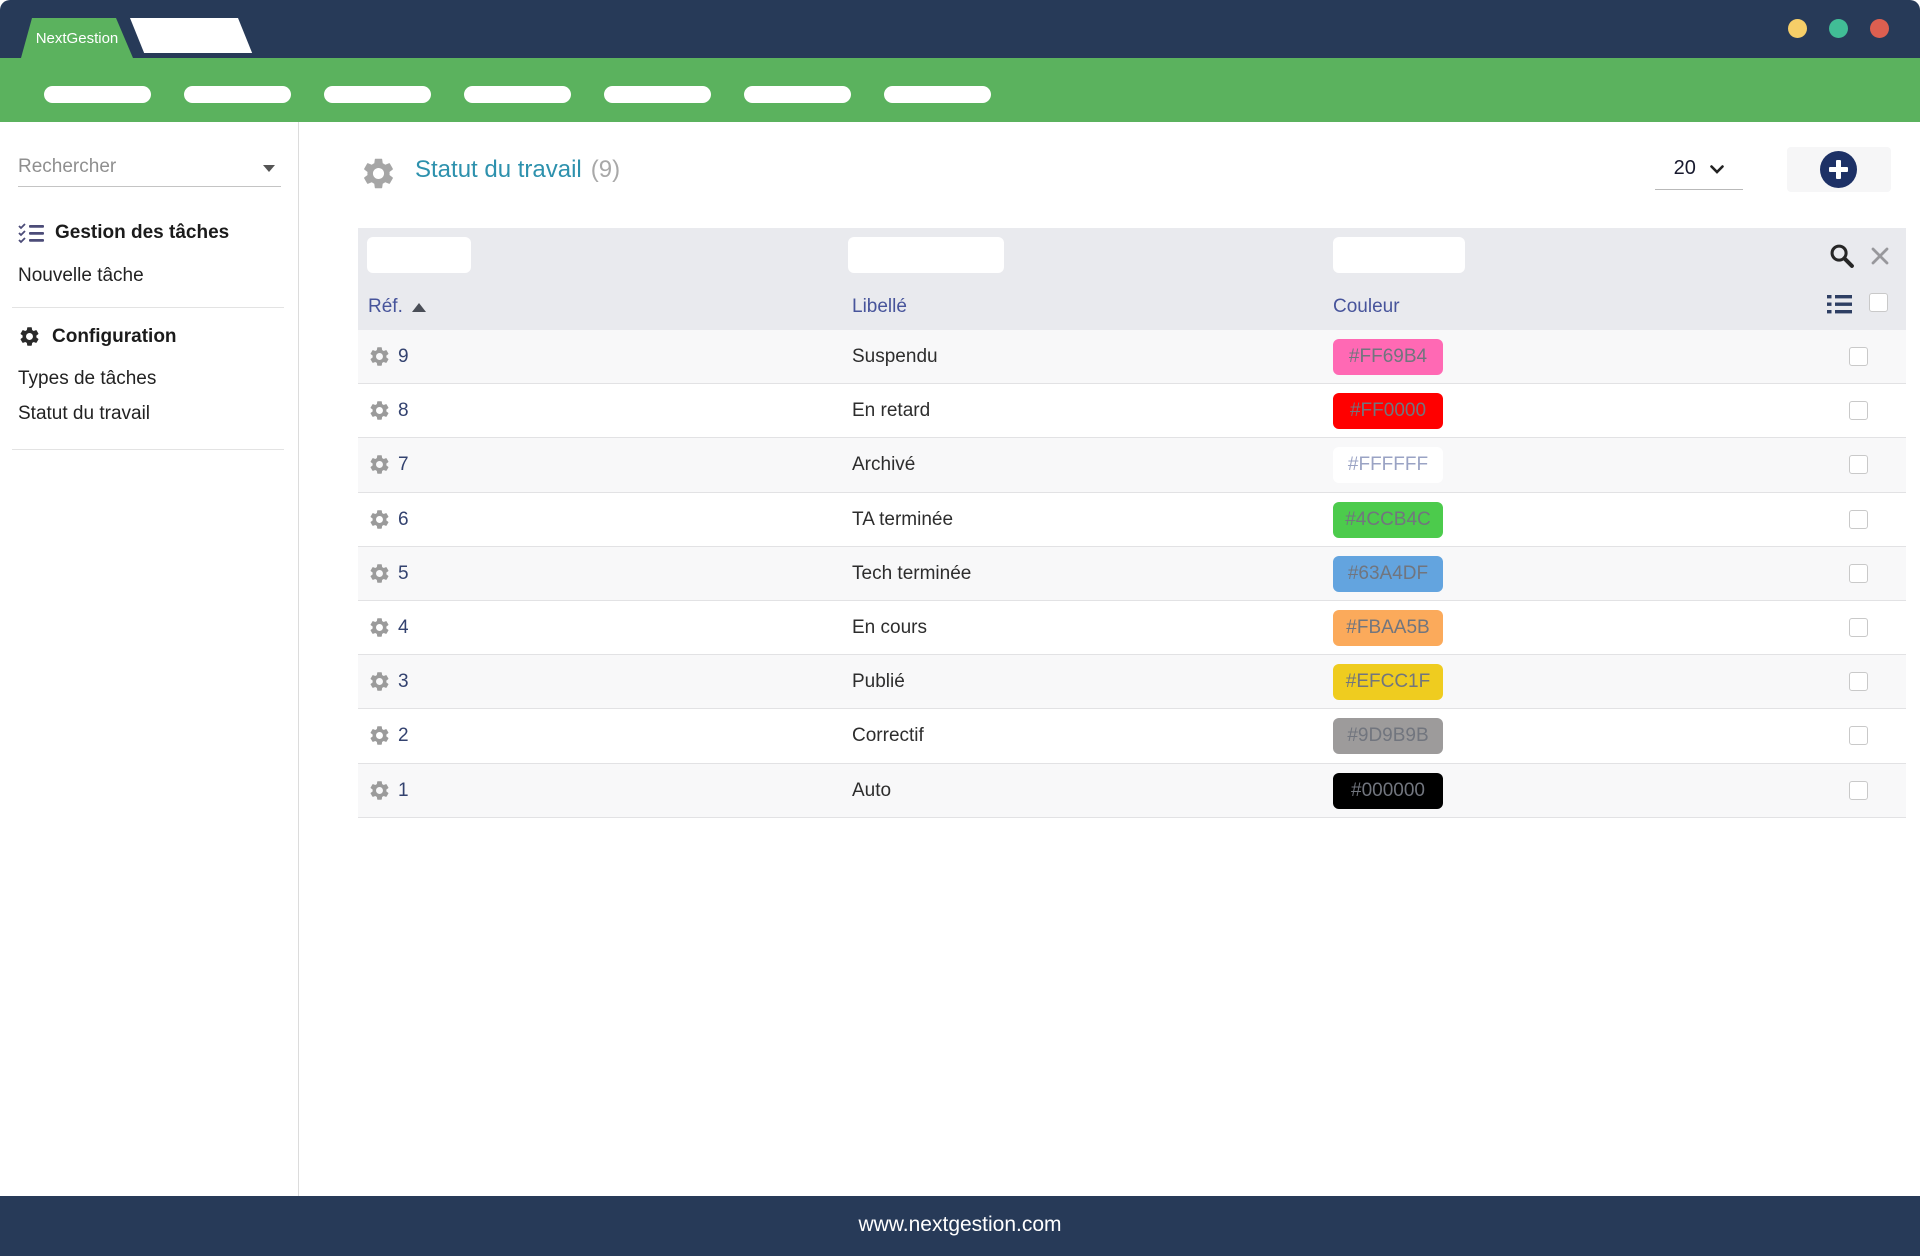  Describe the element at coordinates (1699, 173) in the screenshot. I see `page-size-select: 20` at that location.